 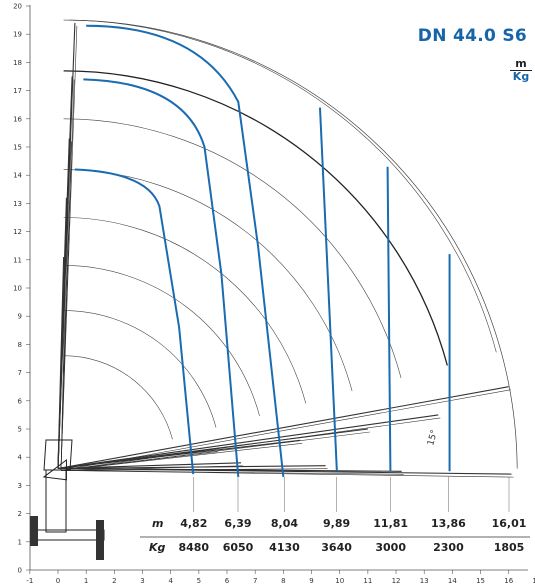 What do you see at coordinates (255, 581) in the screenshot?
I see `x-tick-label: 7` at bounding box center [255, 581].